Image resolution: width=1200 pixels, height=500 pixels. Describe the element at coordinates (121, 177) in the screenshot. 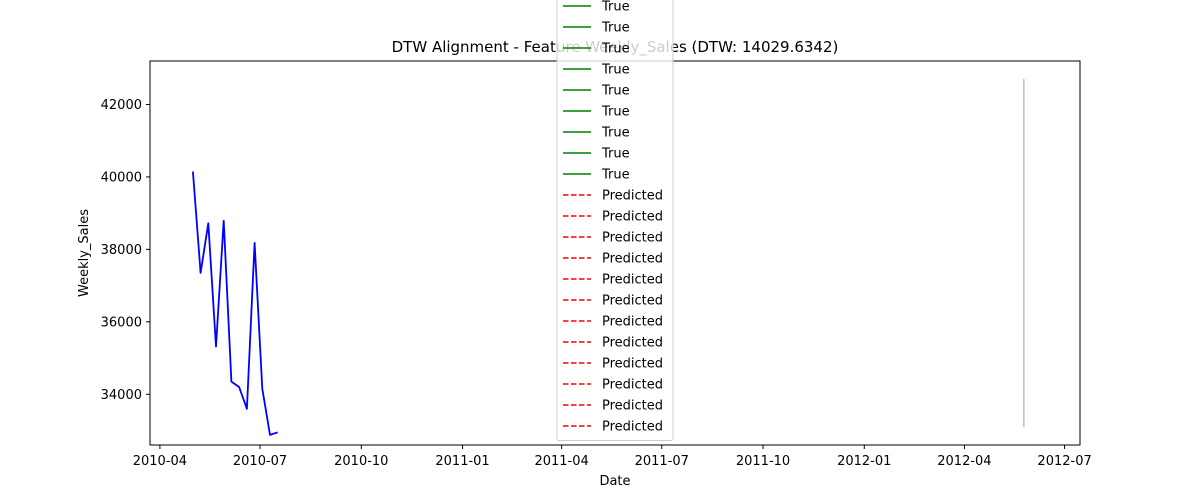

I see `y-tick-label: 40000` at that location.